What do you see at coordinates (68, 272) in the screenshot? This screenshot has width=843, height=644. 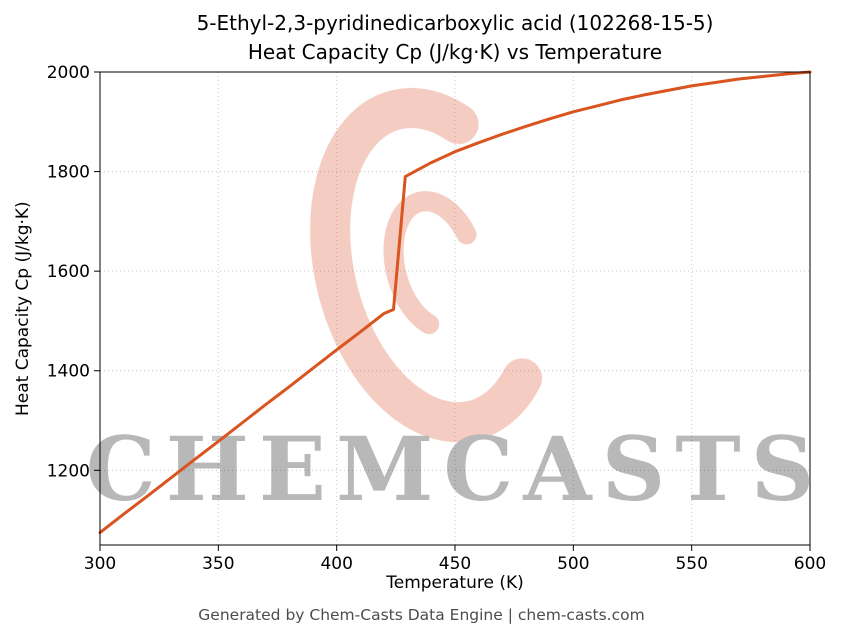 I see `y-tick-label: 1600` at bounding box center [68, 272].